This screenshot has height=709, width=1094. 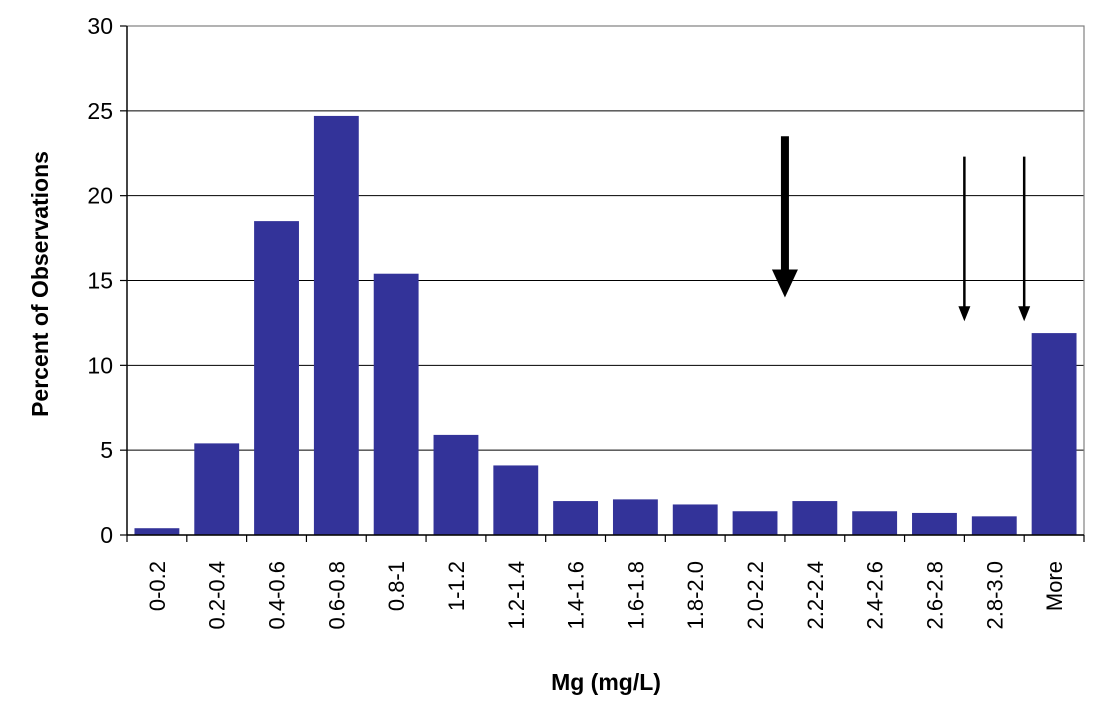 I want to click on bar-1.2-1.4, so click(x=516, y=500).